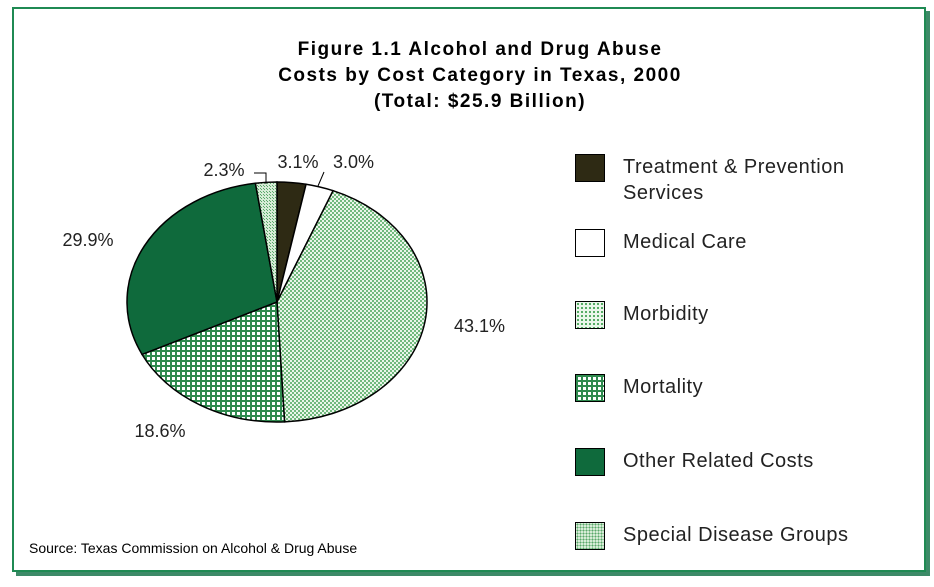  I want to click on chart-title-line-2: Costs by Cost Category in Texas, 2000, so click(480, 75).